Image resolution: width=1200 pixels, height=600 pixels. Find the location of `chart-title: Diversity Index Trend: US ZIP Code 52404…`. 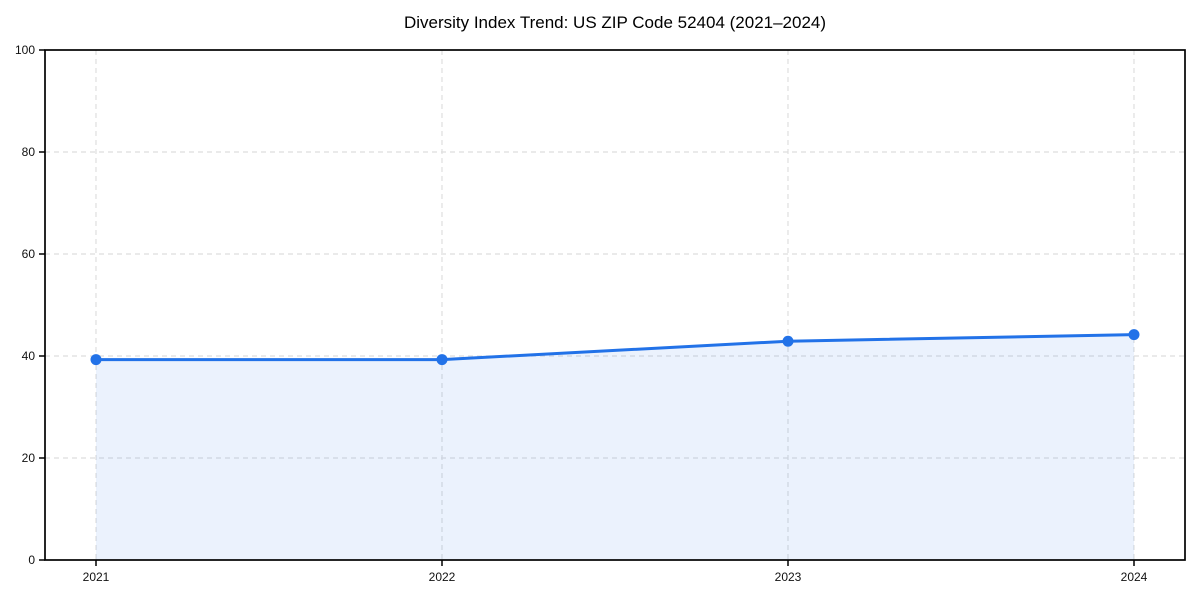

chart-title: Diversity Index Trend: US ZIP Code 52404… is located at coordinates (615, 22).